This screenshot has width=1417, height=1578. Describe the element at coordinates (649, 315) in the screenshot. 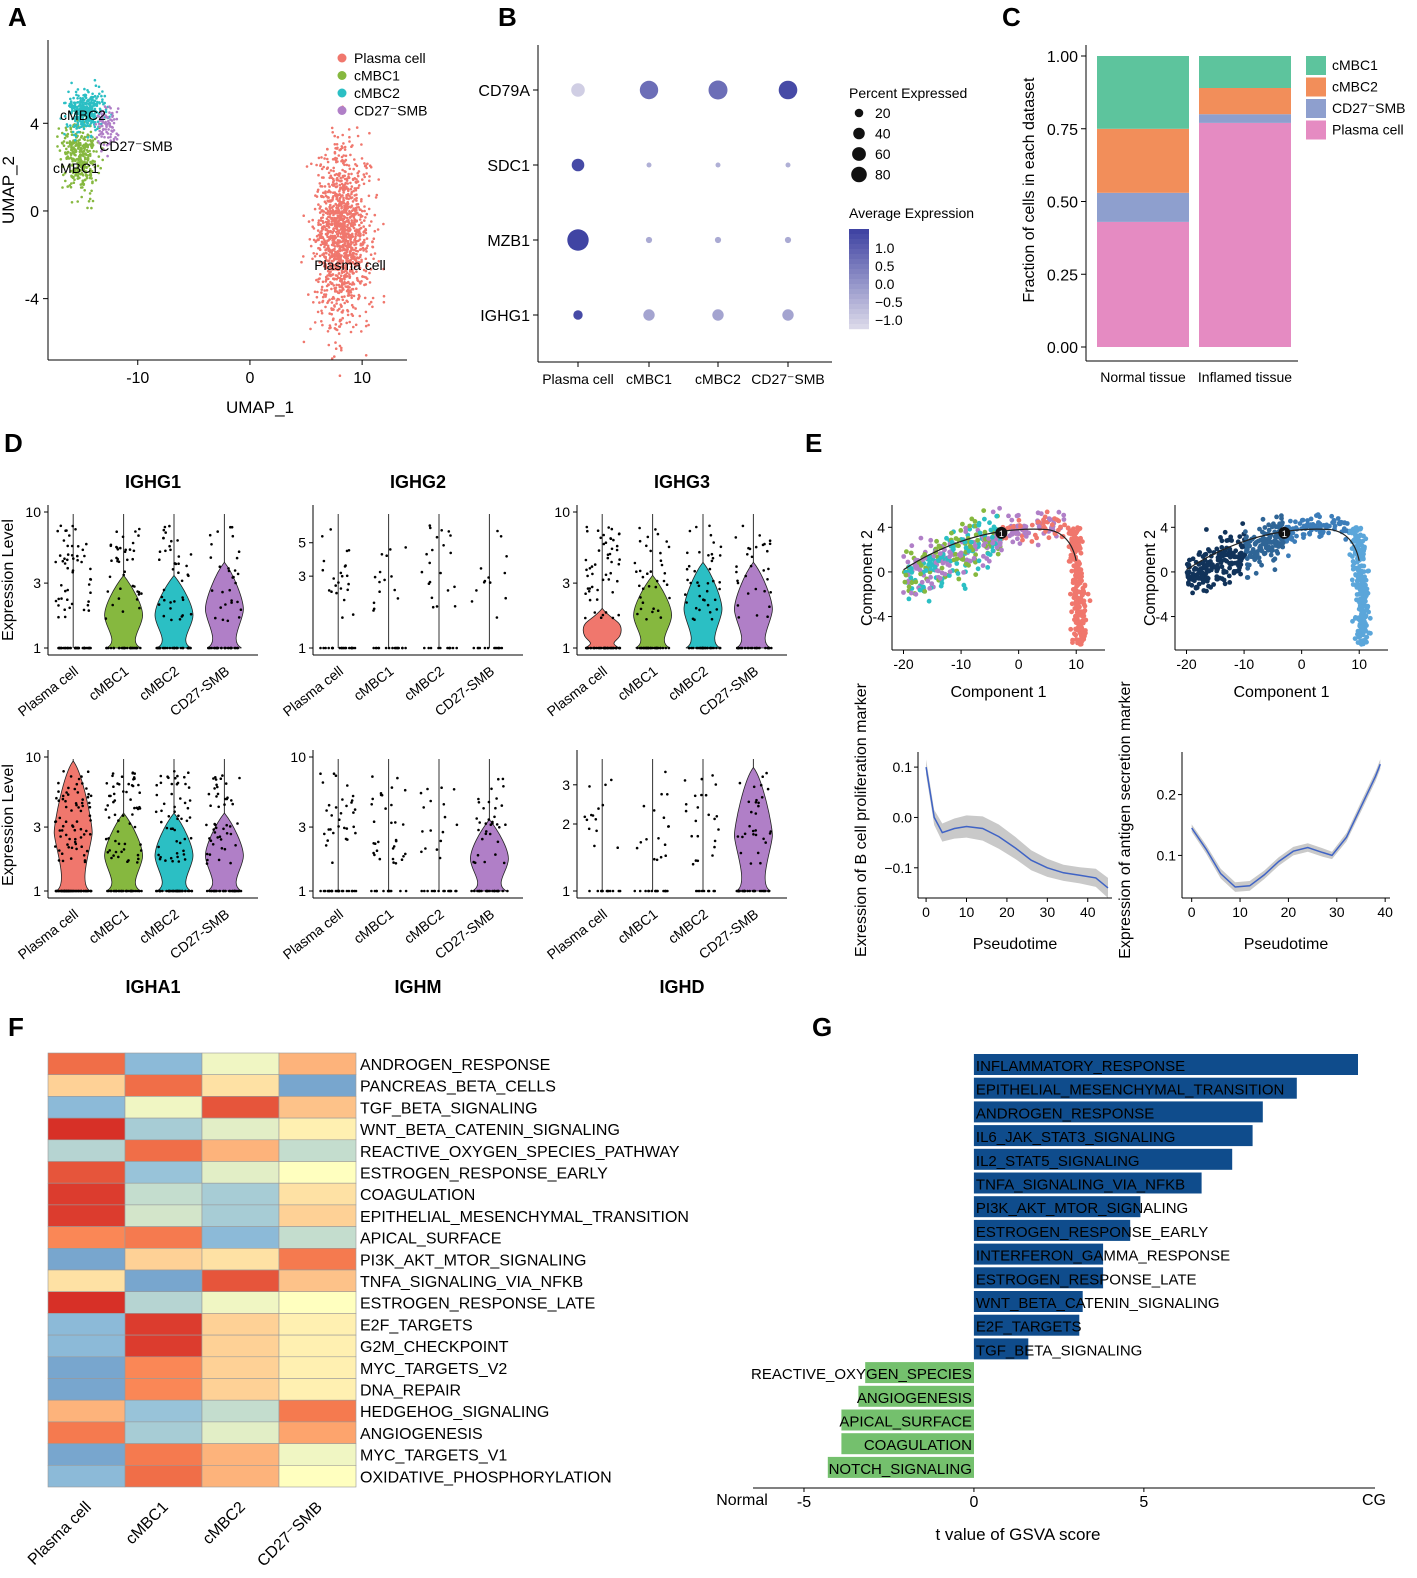

I see `dot-mark` at that location.